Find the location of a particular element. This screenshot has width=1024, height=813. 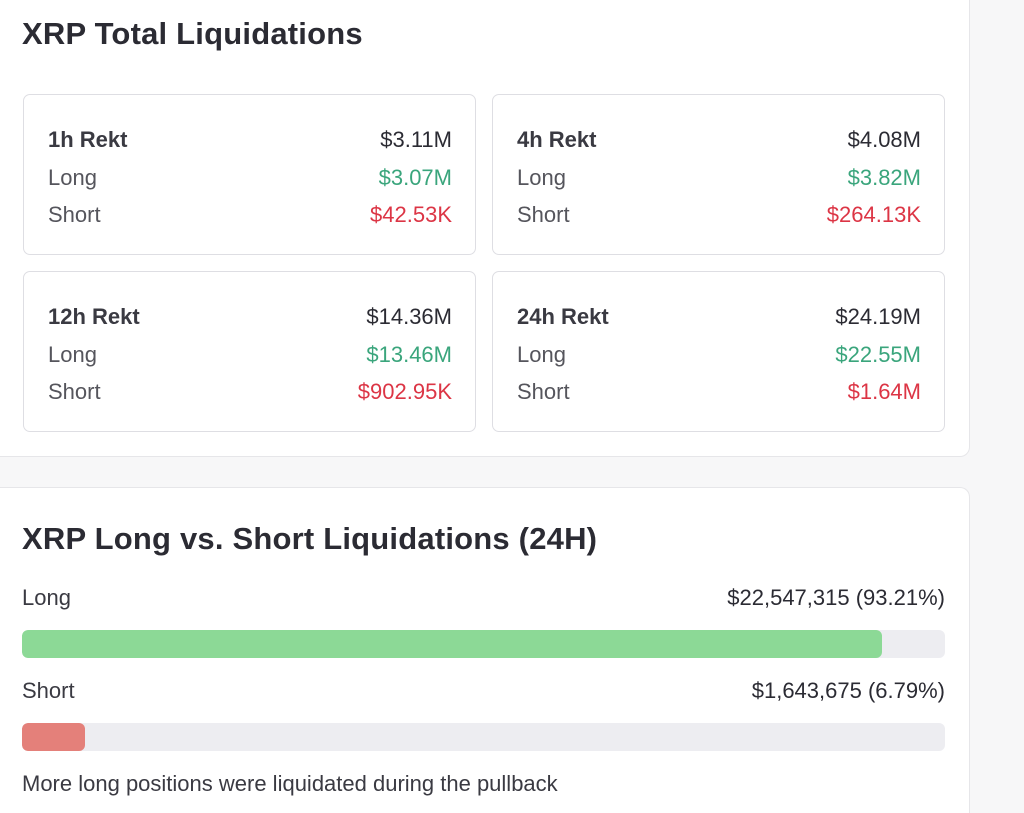

card-short-value: $902.95K is located at coordinates (404, 391).